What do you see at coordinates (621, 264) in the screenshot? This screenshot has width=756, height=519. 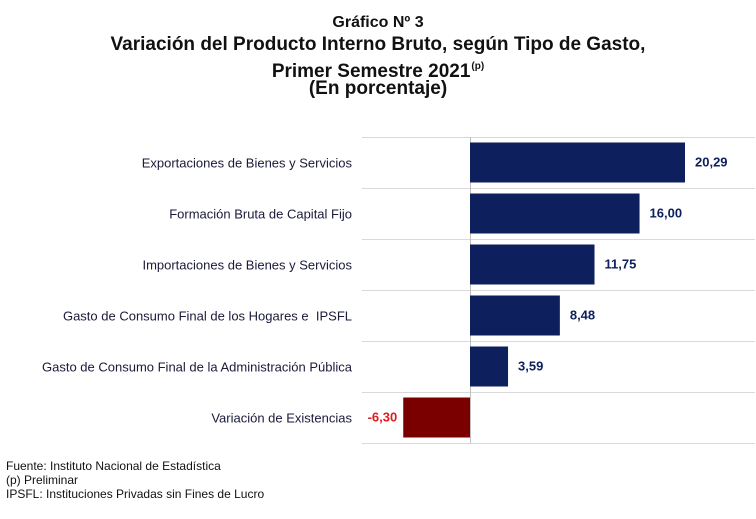 I see `data-label: 11,75` at bounding box center [621, 264].